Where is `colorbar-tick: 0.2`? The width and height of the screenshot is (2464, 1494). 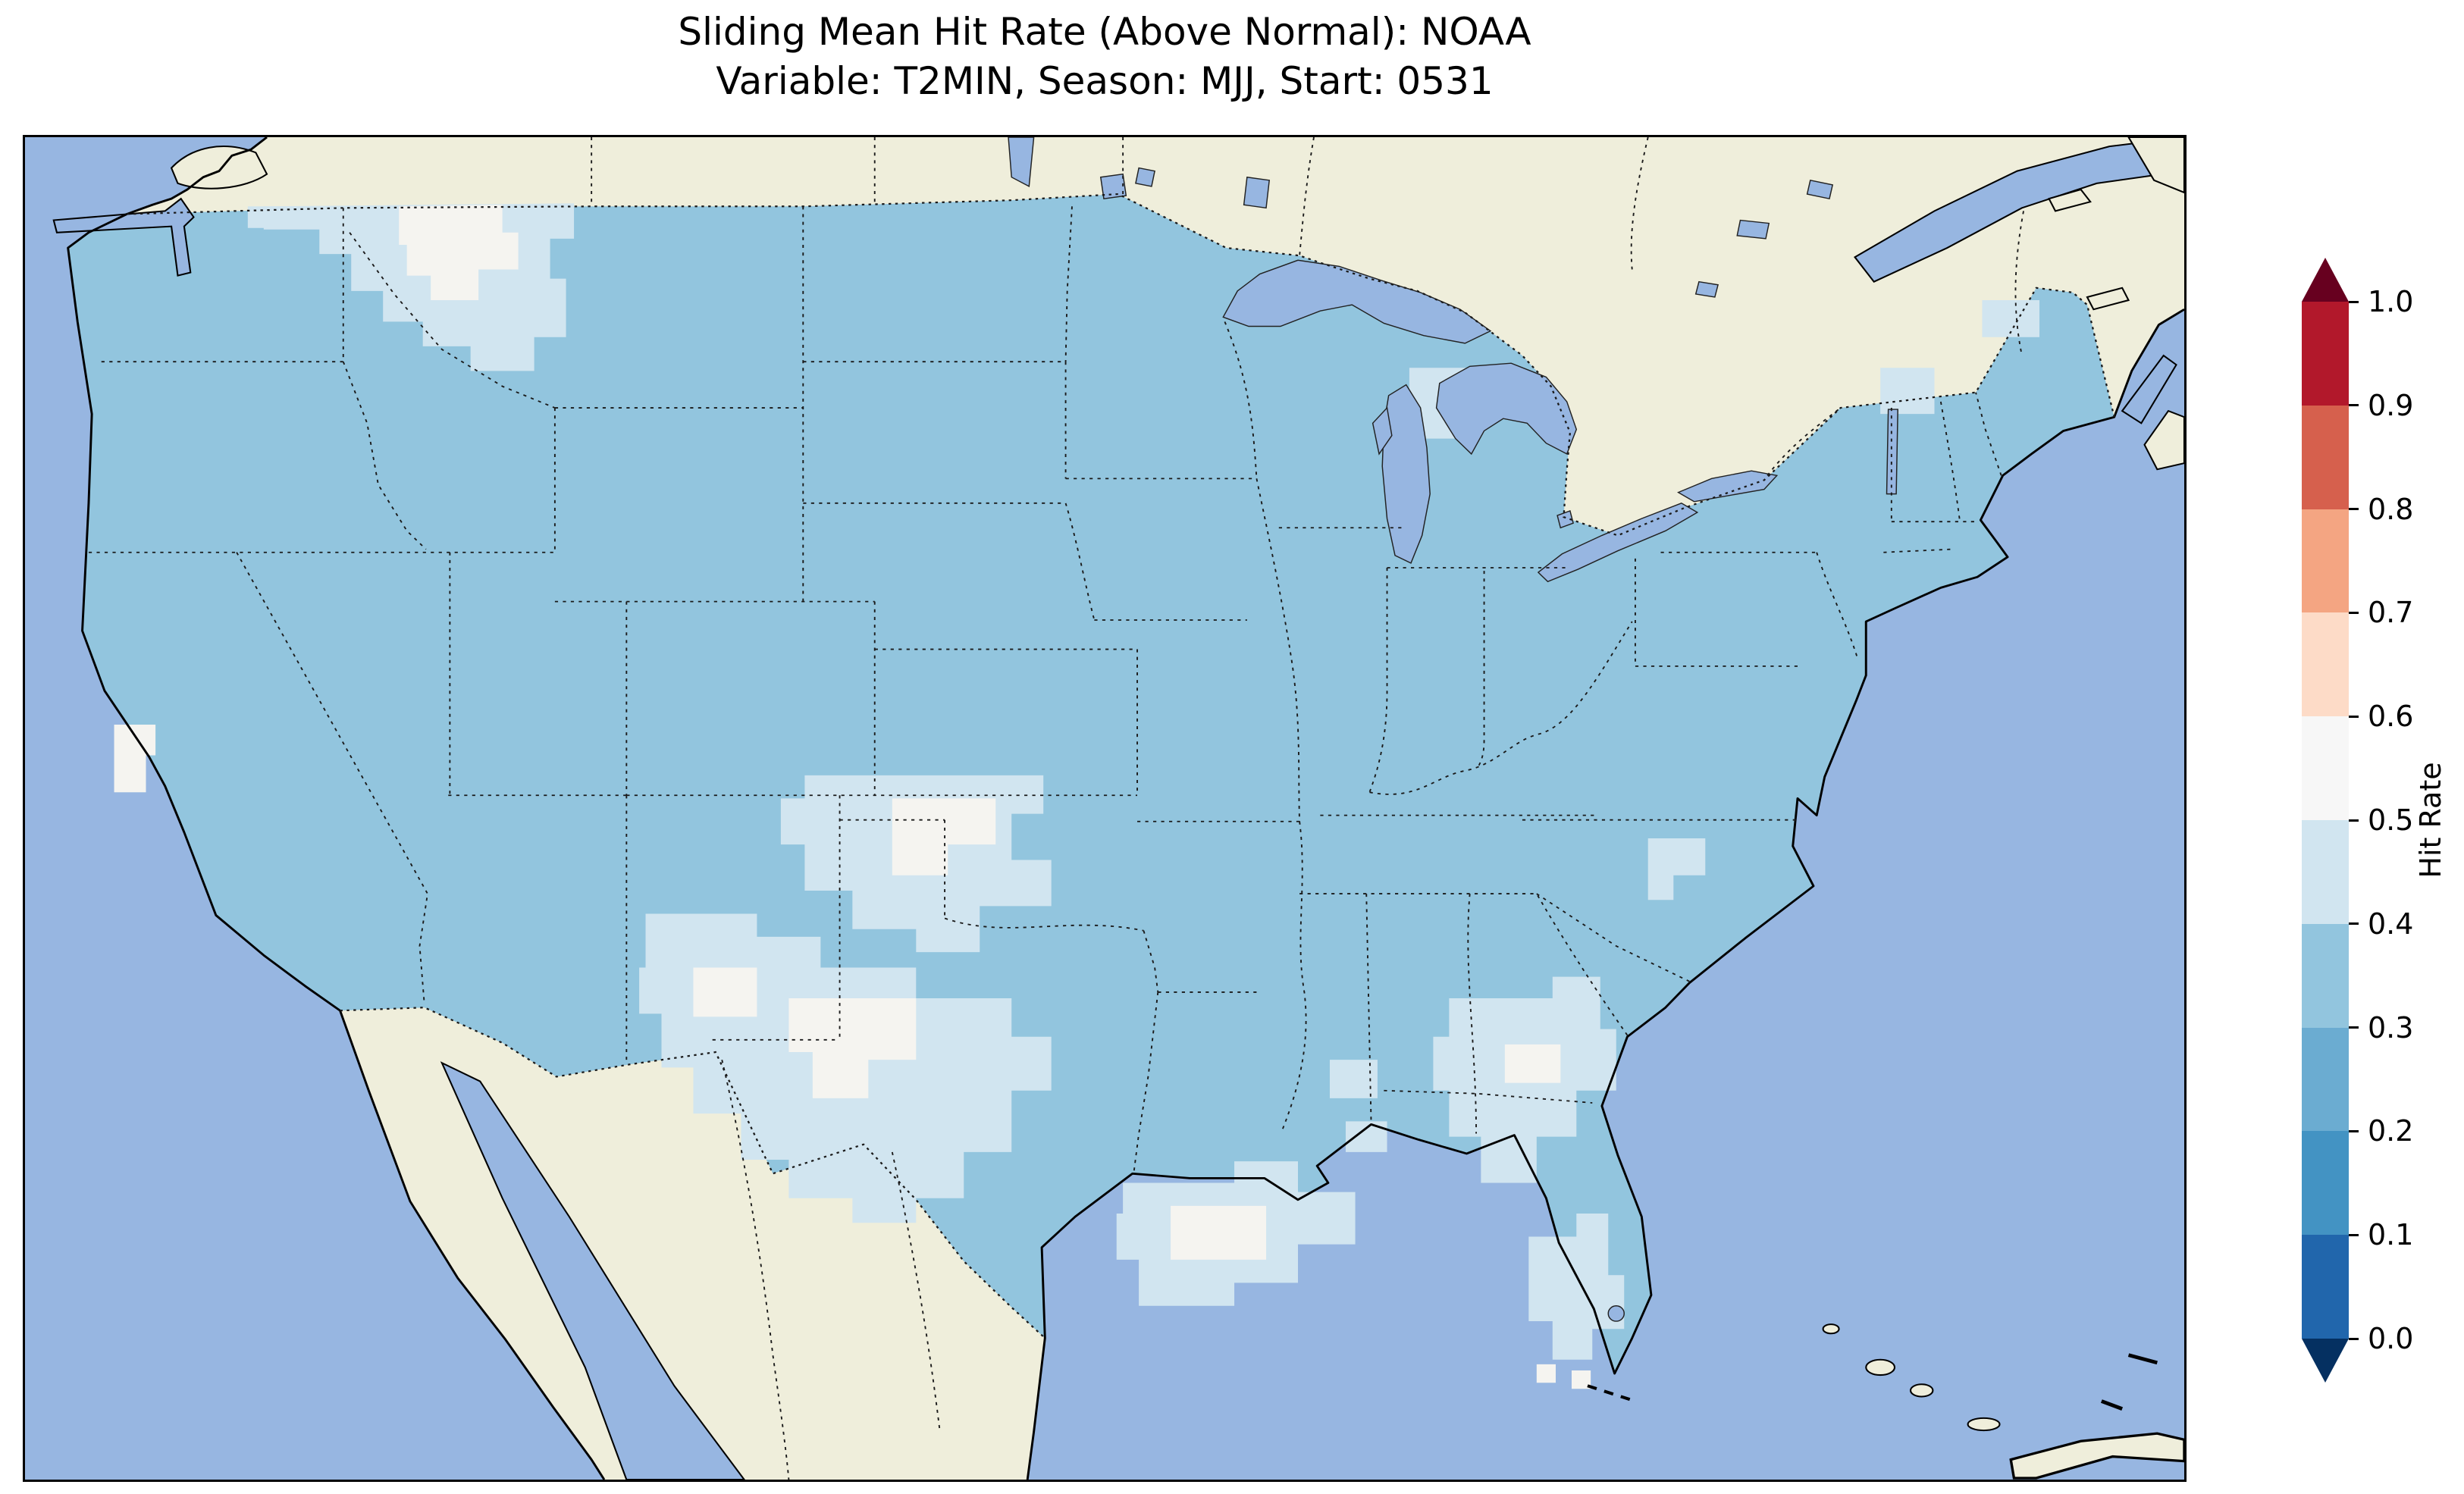
colorbar-tick: 0.2 is located at coordinates (2381, 1131).